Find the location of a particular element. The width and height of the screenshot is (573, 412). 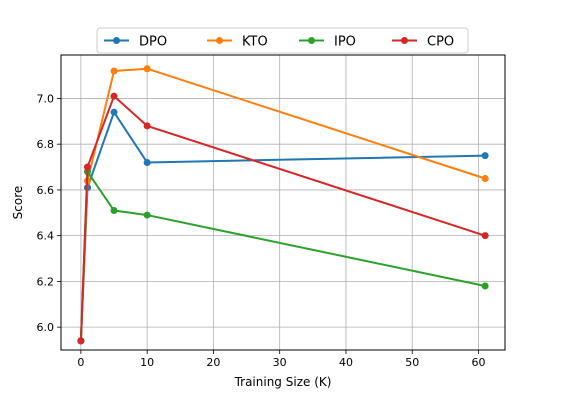

legend-label-cpo: CPO is located at coordinates (440, 42).